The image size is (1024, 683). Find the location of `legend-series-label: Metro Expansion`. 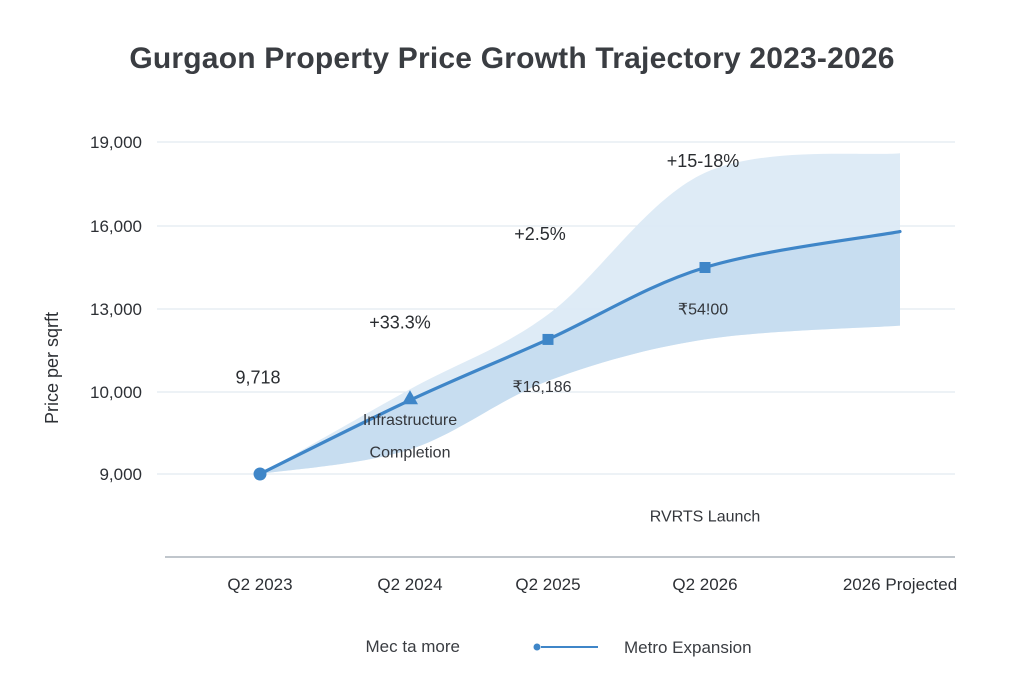

legend-series-label: Metro Expansion is located at coordinates (688, 647).